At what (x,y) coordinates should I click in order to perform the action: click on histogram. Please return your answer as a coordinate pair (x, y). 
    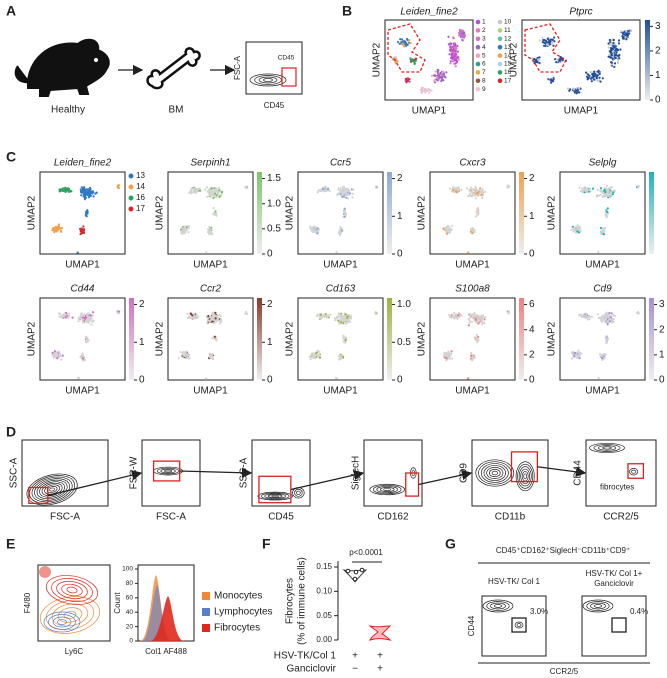
    Looking at the image, I should click on (167, 618).